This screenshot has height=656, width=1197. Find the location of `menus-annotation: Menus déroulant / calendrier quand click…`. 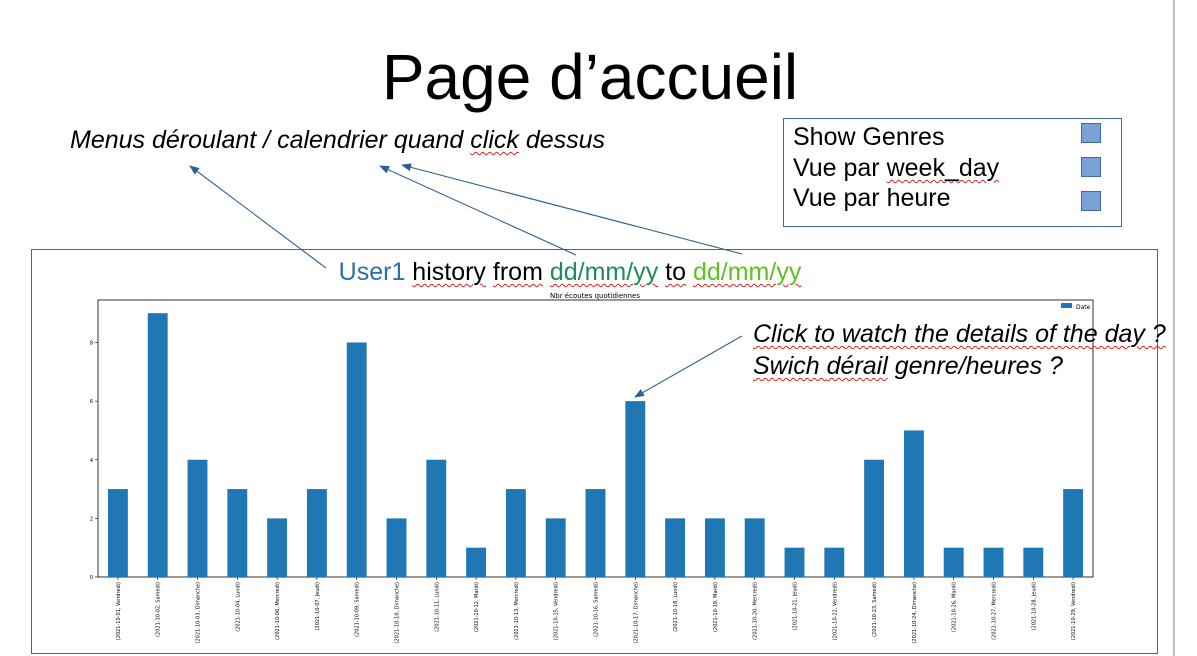

menus-annotation: Menus déroulant / calendrier quand click… is located at coordinates (337, 140).